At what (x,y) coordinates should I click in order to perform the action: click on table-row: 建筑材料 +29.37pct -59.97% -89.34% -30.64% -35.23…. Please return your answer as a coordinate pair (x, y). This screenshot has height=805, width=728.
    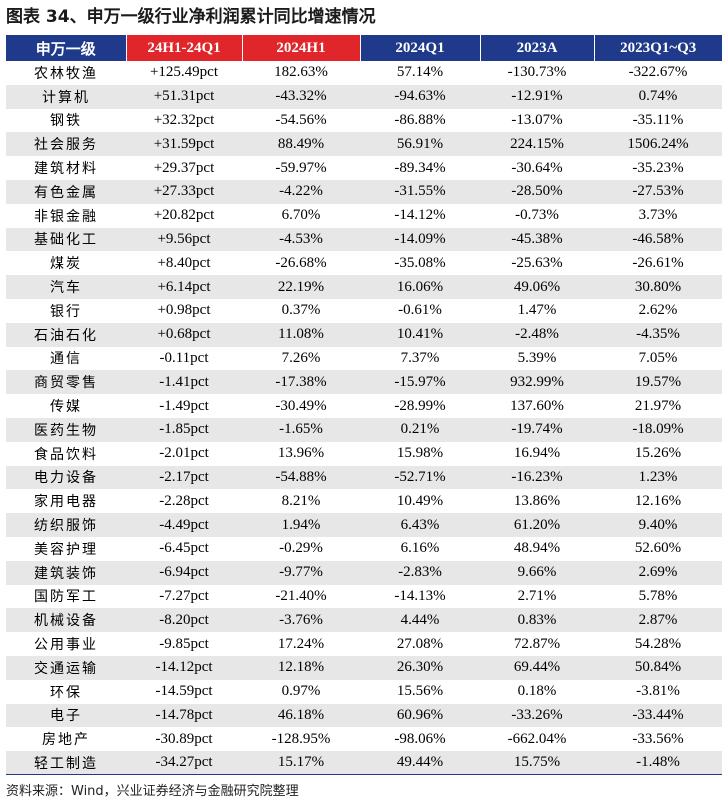
    Looking at the image, I should click on (364, 168).